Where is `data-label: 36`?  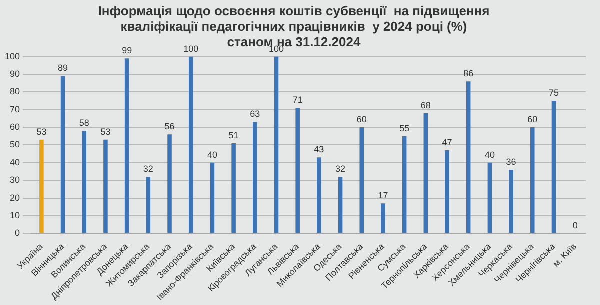
data-label: 36 is located at coordinates (511, 161).